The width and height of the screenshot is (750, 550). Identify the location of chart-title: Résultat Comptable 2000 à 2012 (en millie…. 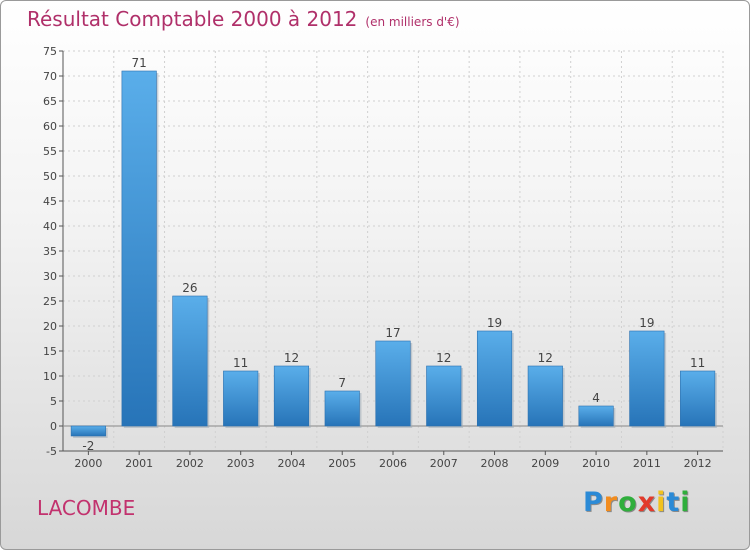
(243, 19).